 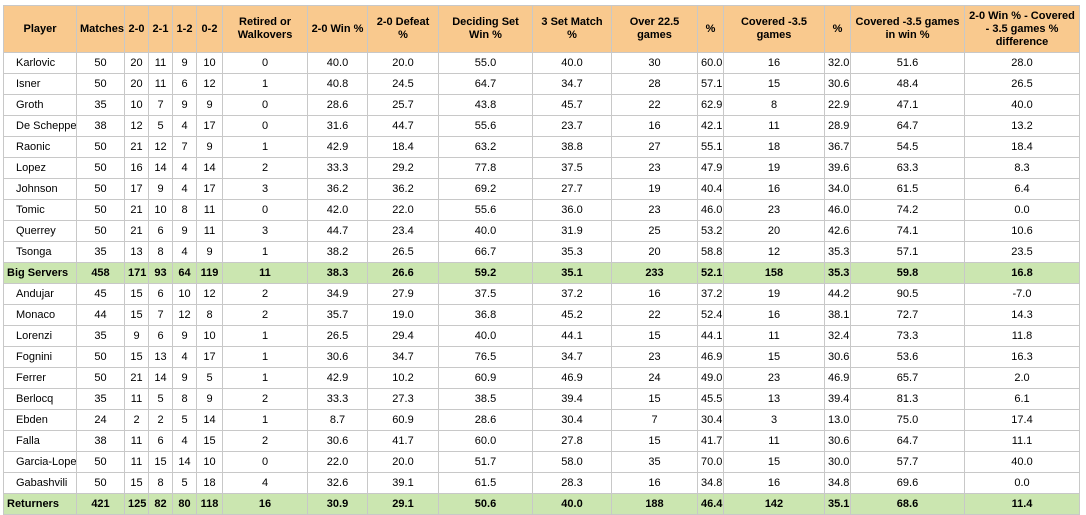 I want to click on cell-player: Tomic, so click(x=40, y=210).